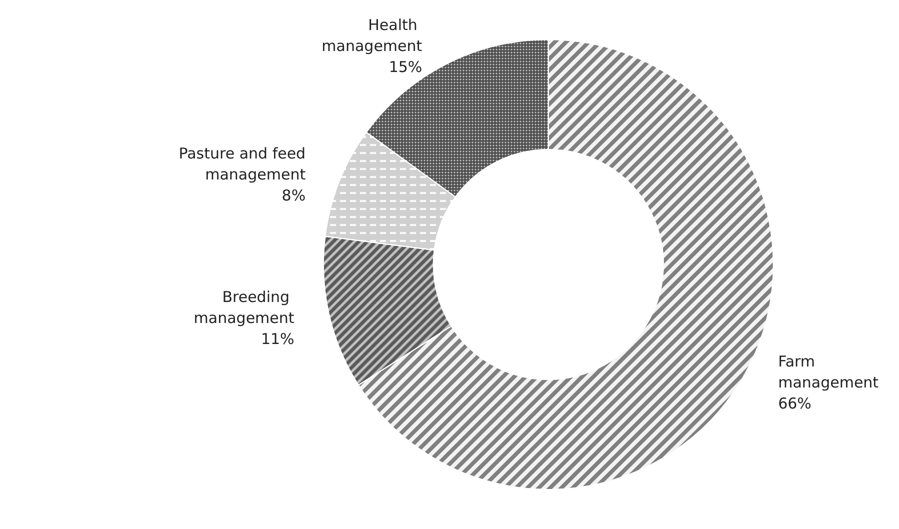  I want to click on slice-label: Farm management, so click(828, 372).